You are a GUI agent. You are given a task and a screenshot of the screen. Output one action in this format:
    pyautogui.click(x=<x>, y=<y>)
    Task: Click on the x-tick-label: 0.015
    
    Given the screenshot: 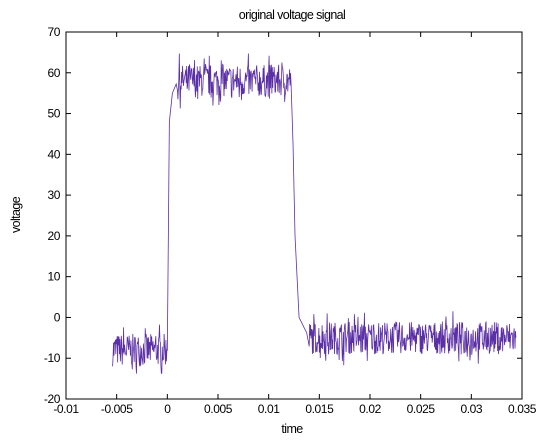 What is the action you would take?
    pyautogui.click(x=319, y=409)
    